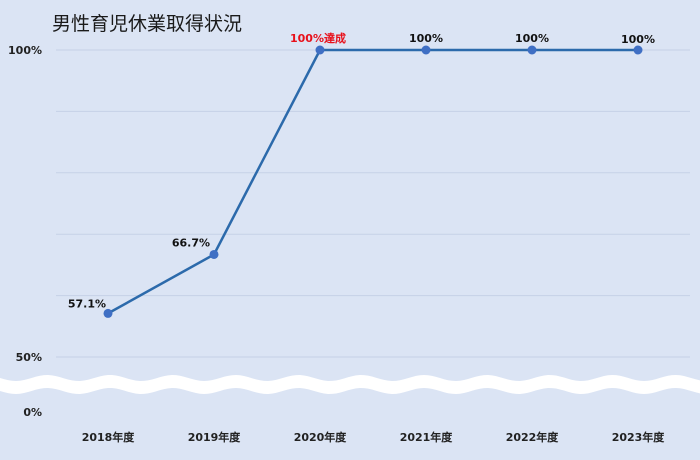 This screenshot has width=700, height=460. Describe the element at coordinates (639, 437) in the screenshot. I see `x-tick-label: 2023年度` at that location.